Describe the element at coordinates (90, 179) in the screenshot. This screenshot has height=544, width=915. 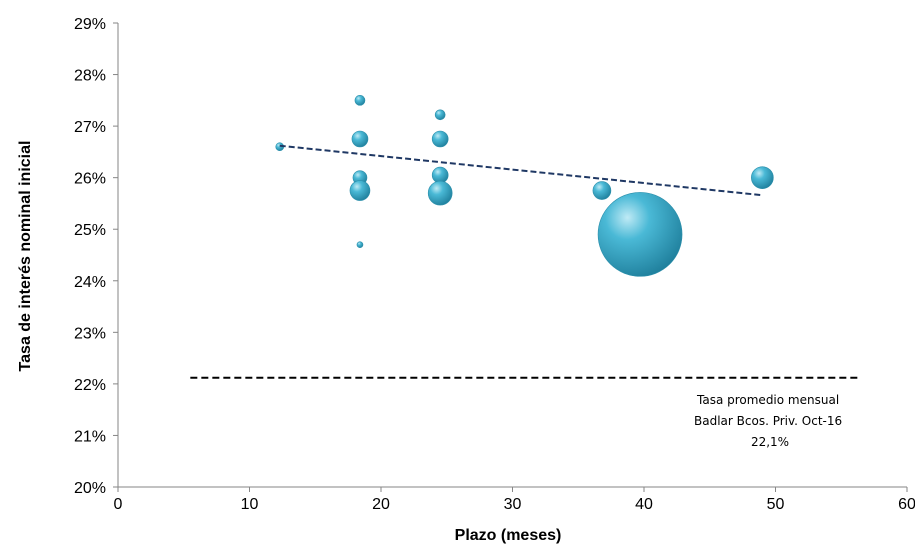
I see `y-tick-label: 26%` at that location.